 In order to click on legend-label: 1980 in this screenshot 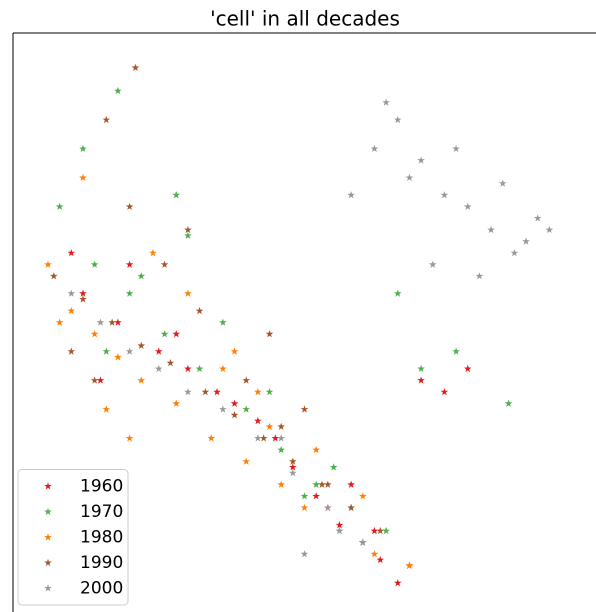, I will do `click(101, 537)`.